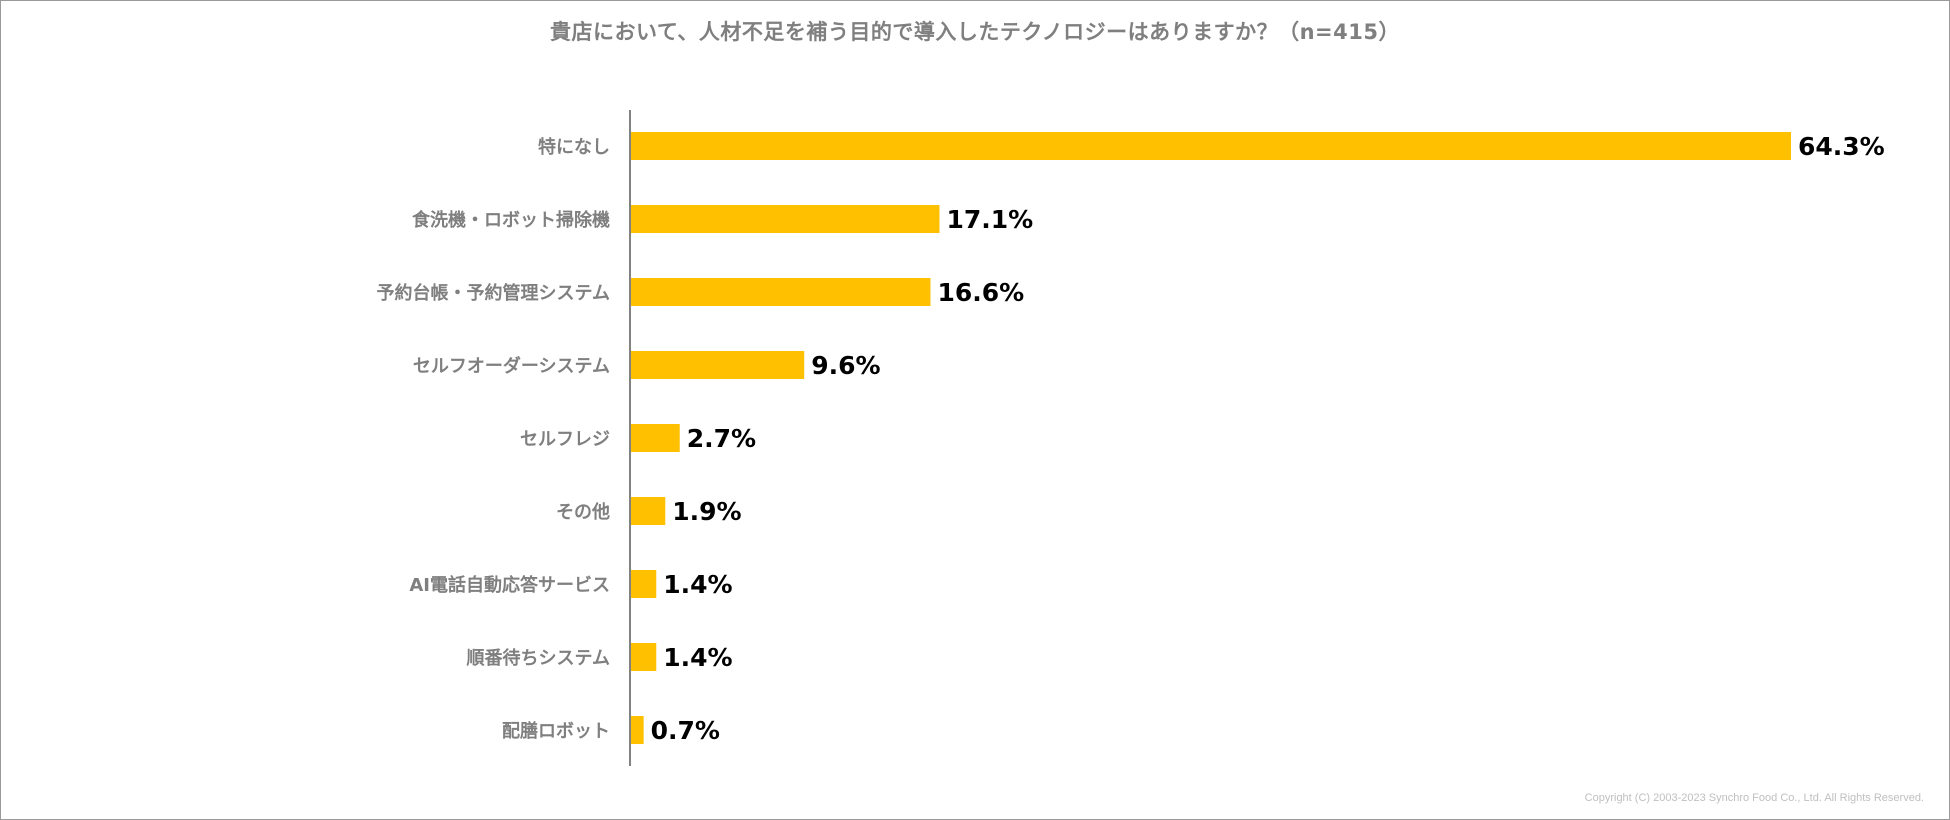  Describe the element at coordinates (706, 511) in the screenshot. I see `value-label-5: 1.9%` at that location.